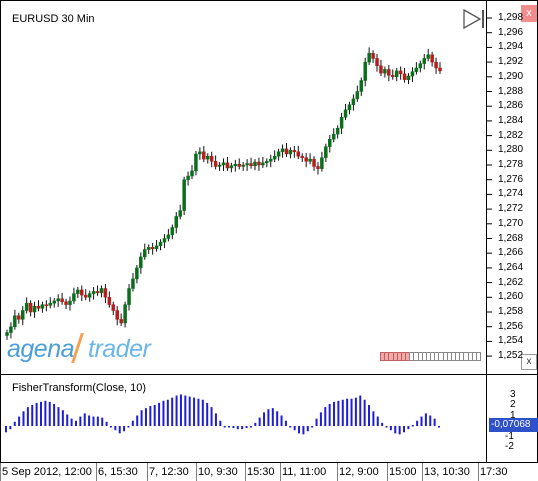 This screenshot has height=481, width=538. What do you see at coordinates (169, 472) in the screenshot?
I see `time-label: 7, 12:30` at bounding box center [169, 472].